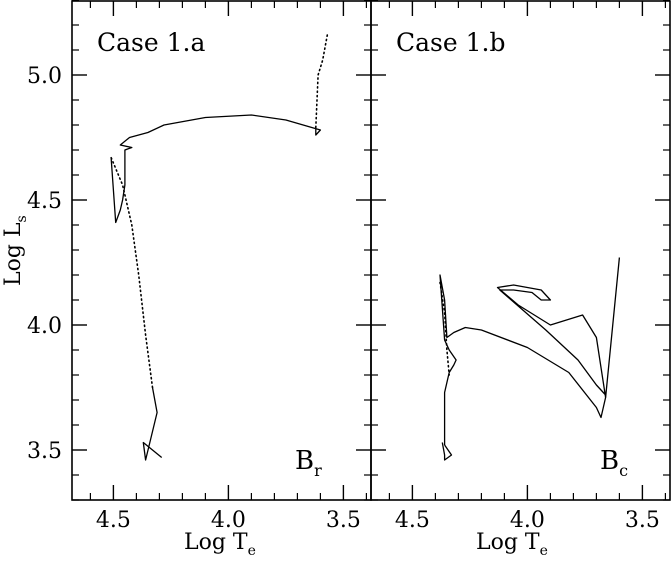  What do you see at coordinates (44, 201) in the screenshot?
I see `y-tick-label-2: 4.5` at bounding box center [44, 201].